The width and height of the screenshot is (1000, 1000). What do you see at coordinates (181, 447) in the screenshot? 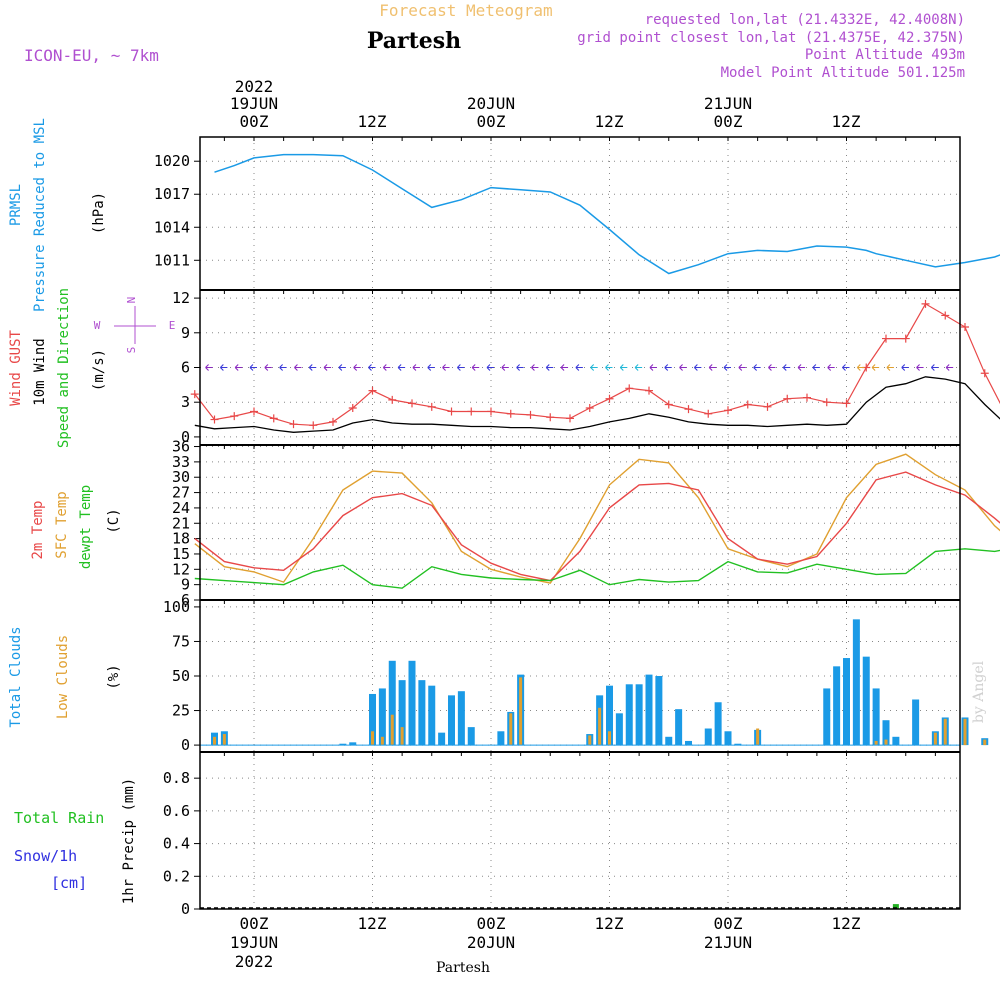
I see `y-tick-label: 36` at bounding box center [181, 447].